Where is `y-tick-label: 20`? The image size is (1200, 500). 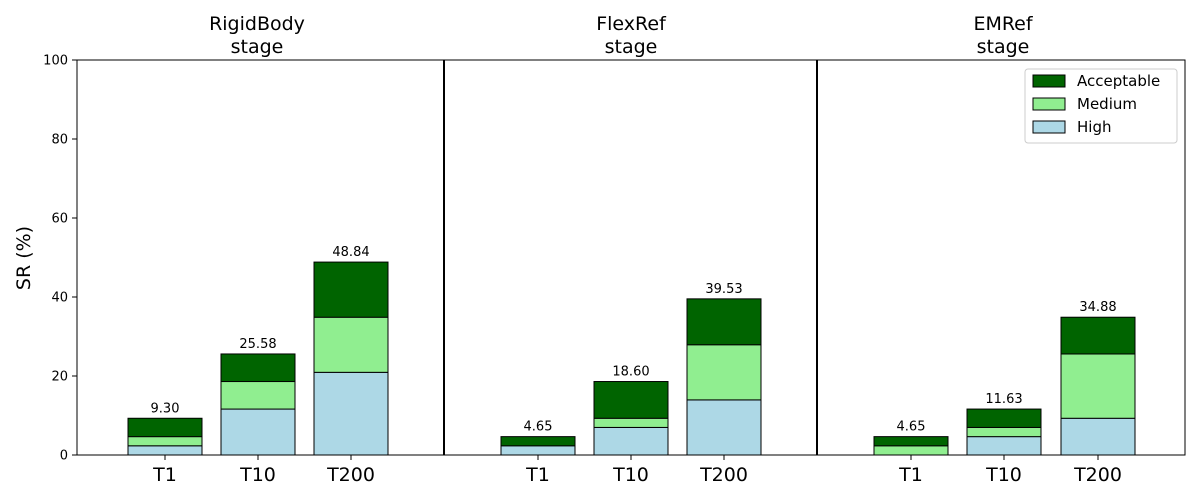
y-tick-label: 20 is located at coordinates (59, 377).